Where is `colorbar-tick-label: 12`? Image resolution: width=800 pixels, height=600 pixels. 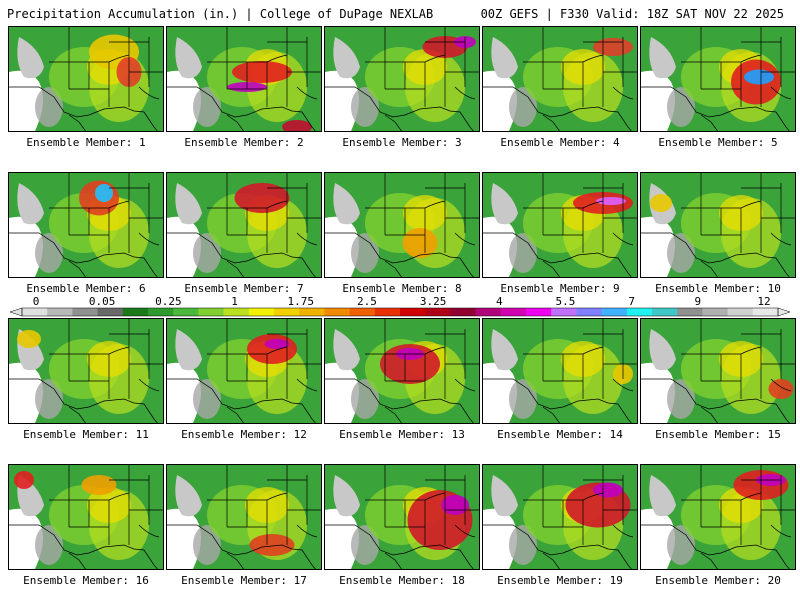 colorbar-tick-label: 12 is located at coordinates (764, 301).